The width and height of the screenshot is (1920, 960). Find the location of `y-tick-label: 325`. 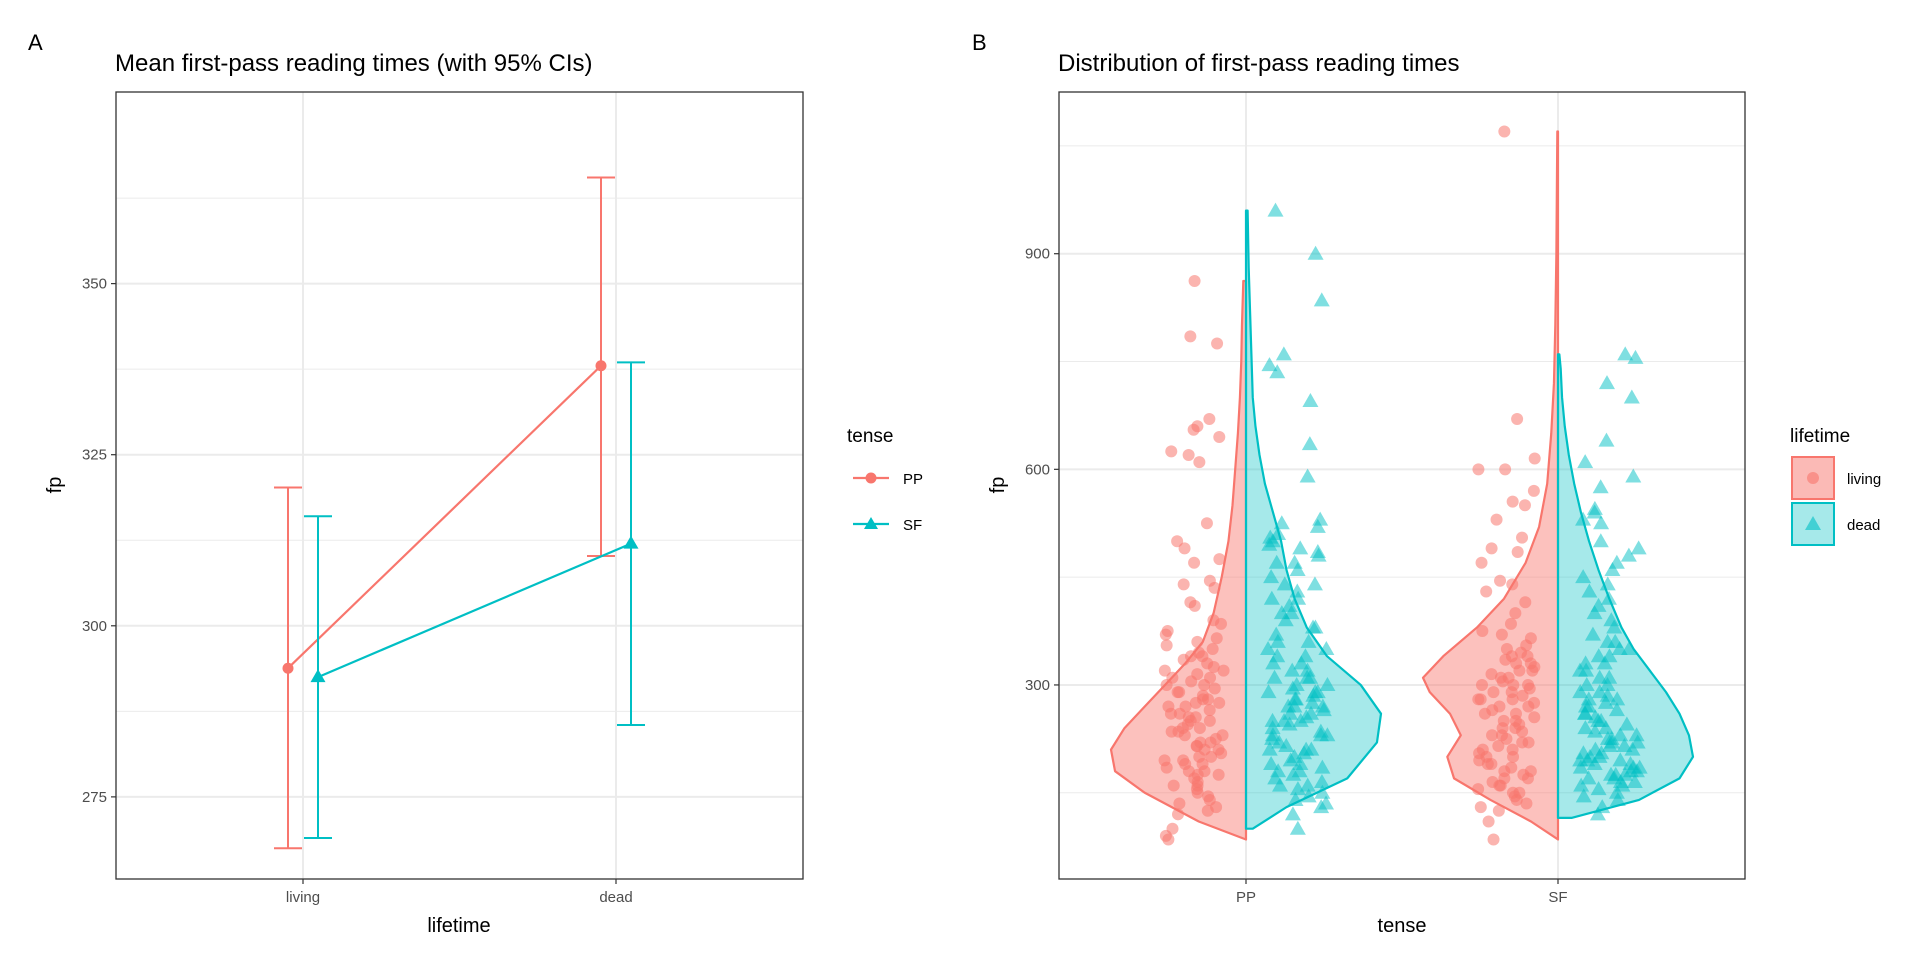

y-tick-label: 325 is located at coordinates (94, 455).